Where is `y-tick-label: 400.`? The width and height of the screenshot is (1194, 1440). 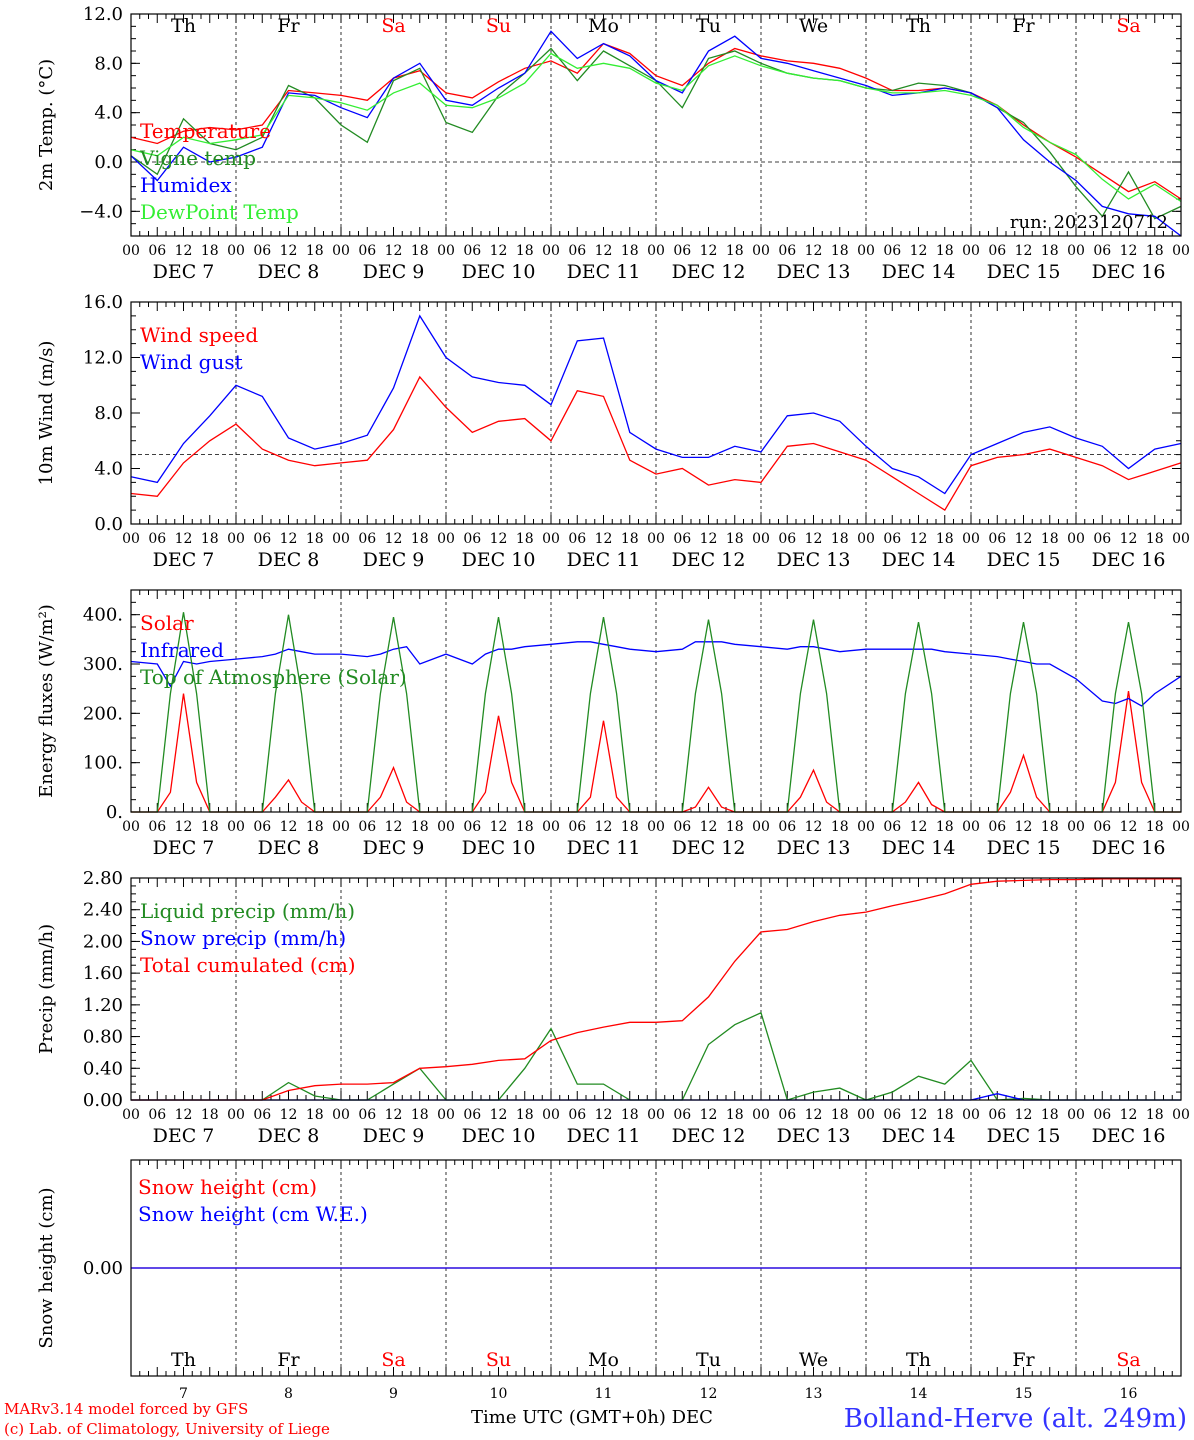
y-tick-label: 400. is located at coordinates (103, 615).